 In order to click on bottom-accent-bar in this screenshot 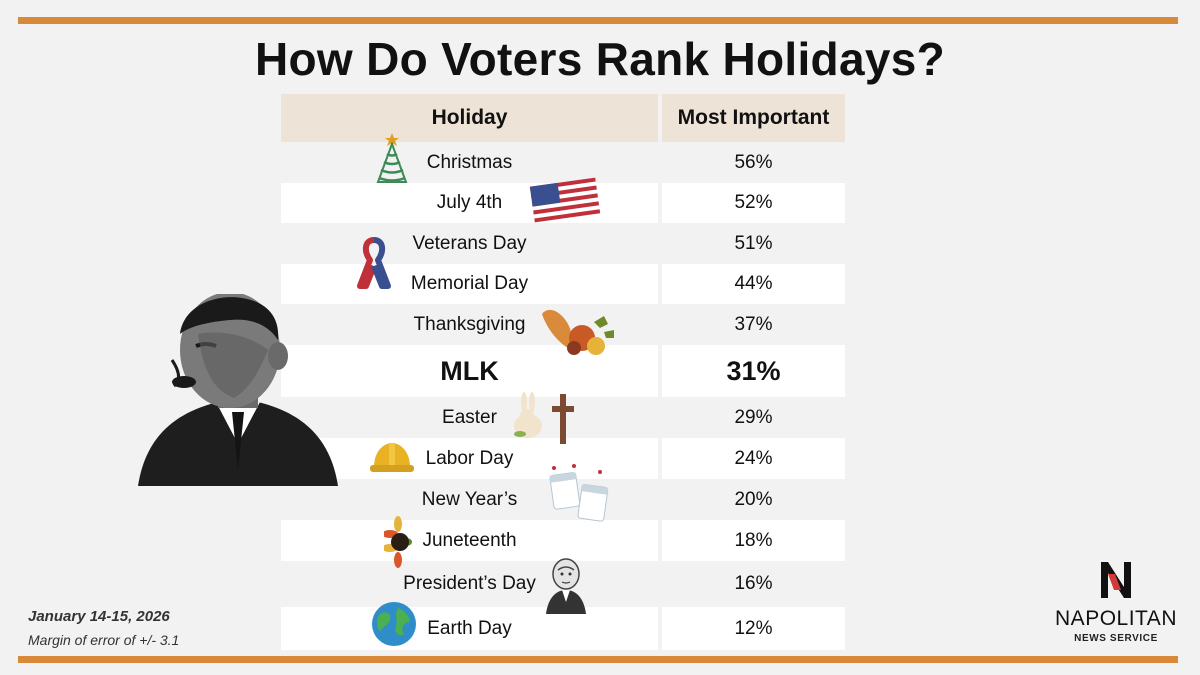, I will do `click(598, 659)`.